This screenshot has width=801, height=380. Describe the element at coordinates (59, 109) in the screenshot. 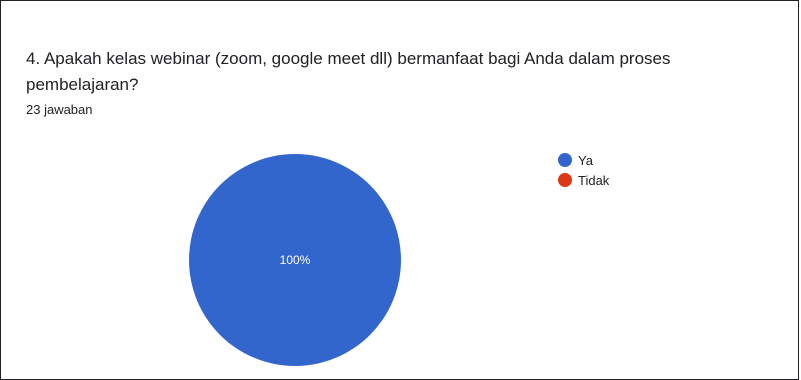

I see `response-count: 23 jawaban` at that location.